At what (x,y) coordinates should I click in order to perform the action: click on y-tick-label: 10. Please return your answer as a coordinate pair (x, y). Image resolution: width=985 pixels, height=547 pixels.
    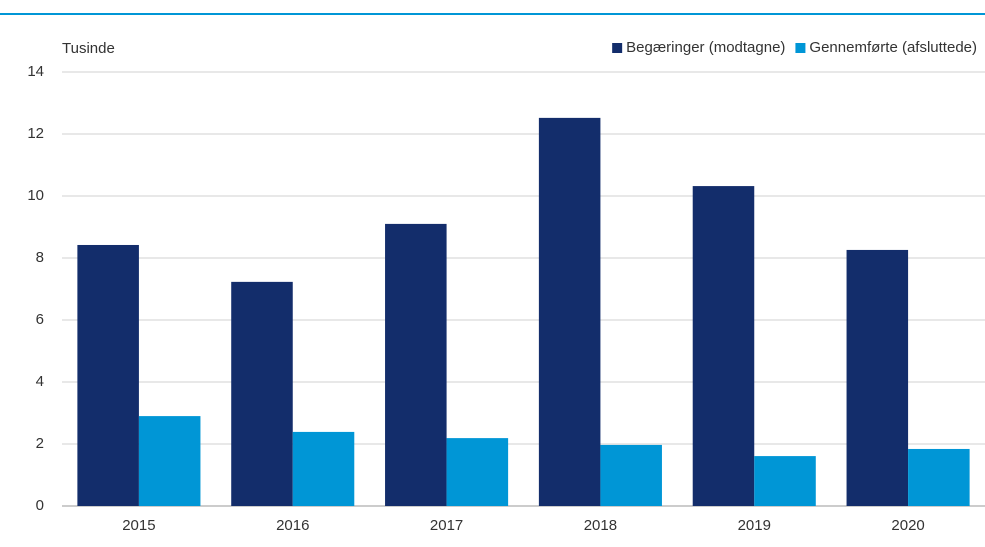
    Looking at the image, I should click on (35, 195).